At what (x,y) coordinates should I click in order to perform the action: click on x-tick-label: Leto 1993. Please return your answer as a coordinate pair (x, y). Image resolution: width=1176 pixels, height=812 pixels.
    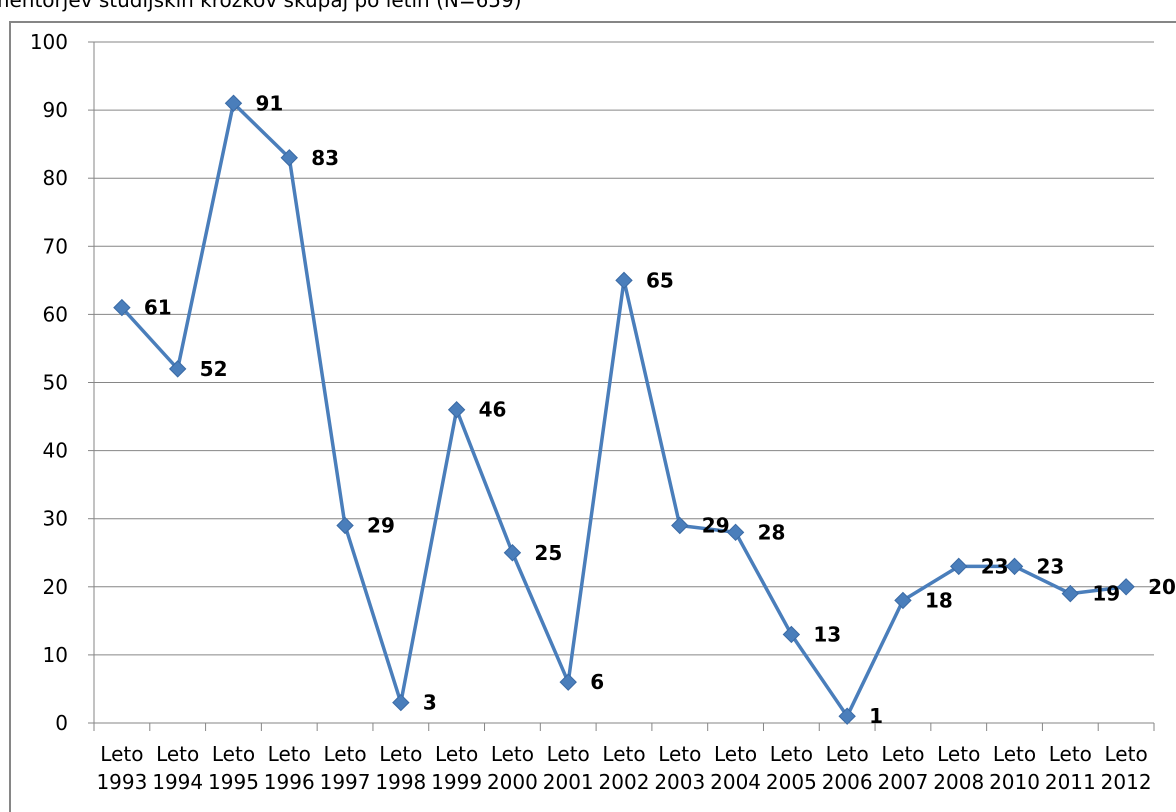
    Looking at the image, I should click on (121, 768).